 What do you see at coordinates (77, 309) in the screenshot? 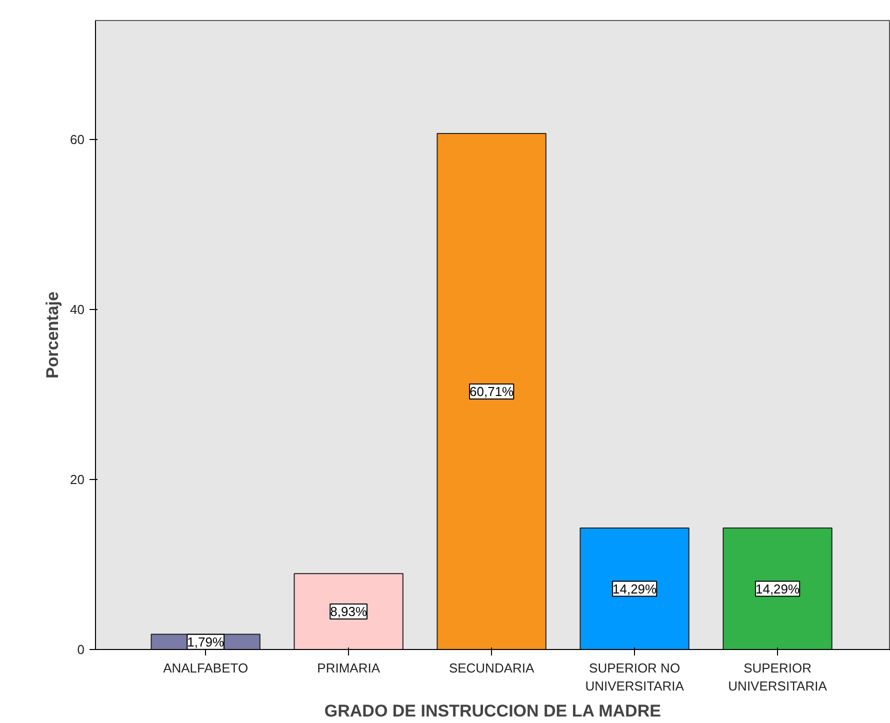
I see `y-tick-label: 40` at bounding box center [77, 309].